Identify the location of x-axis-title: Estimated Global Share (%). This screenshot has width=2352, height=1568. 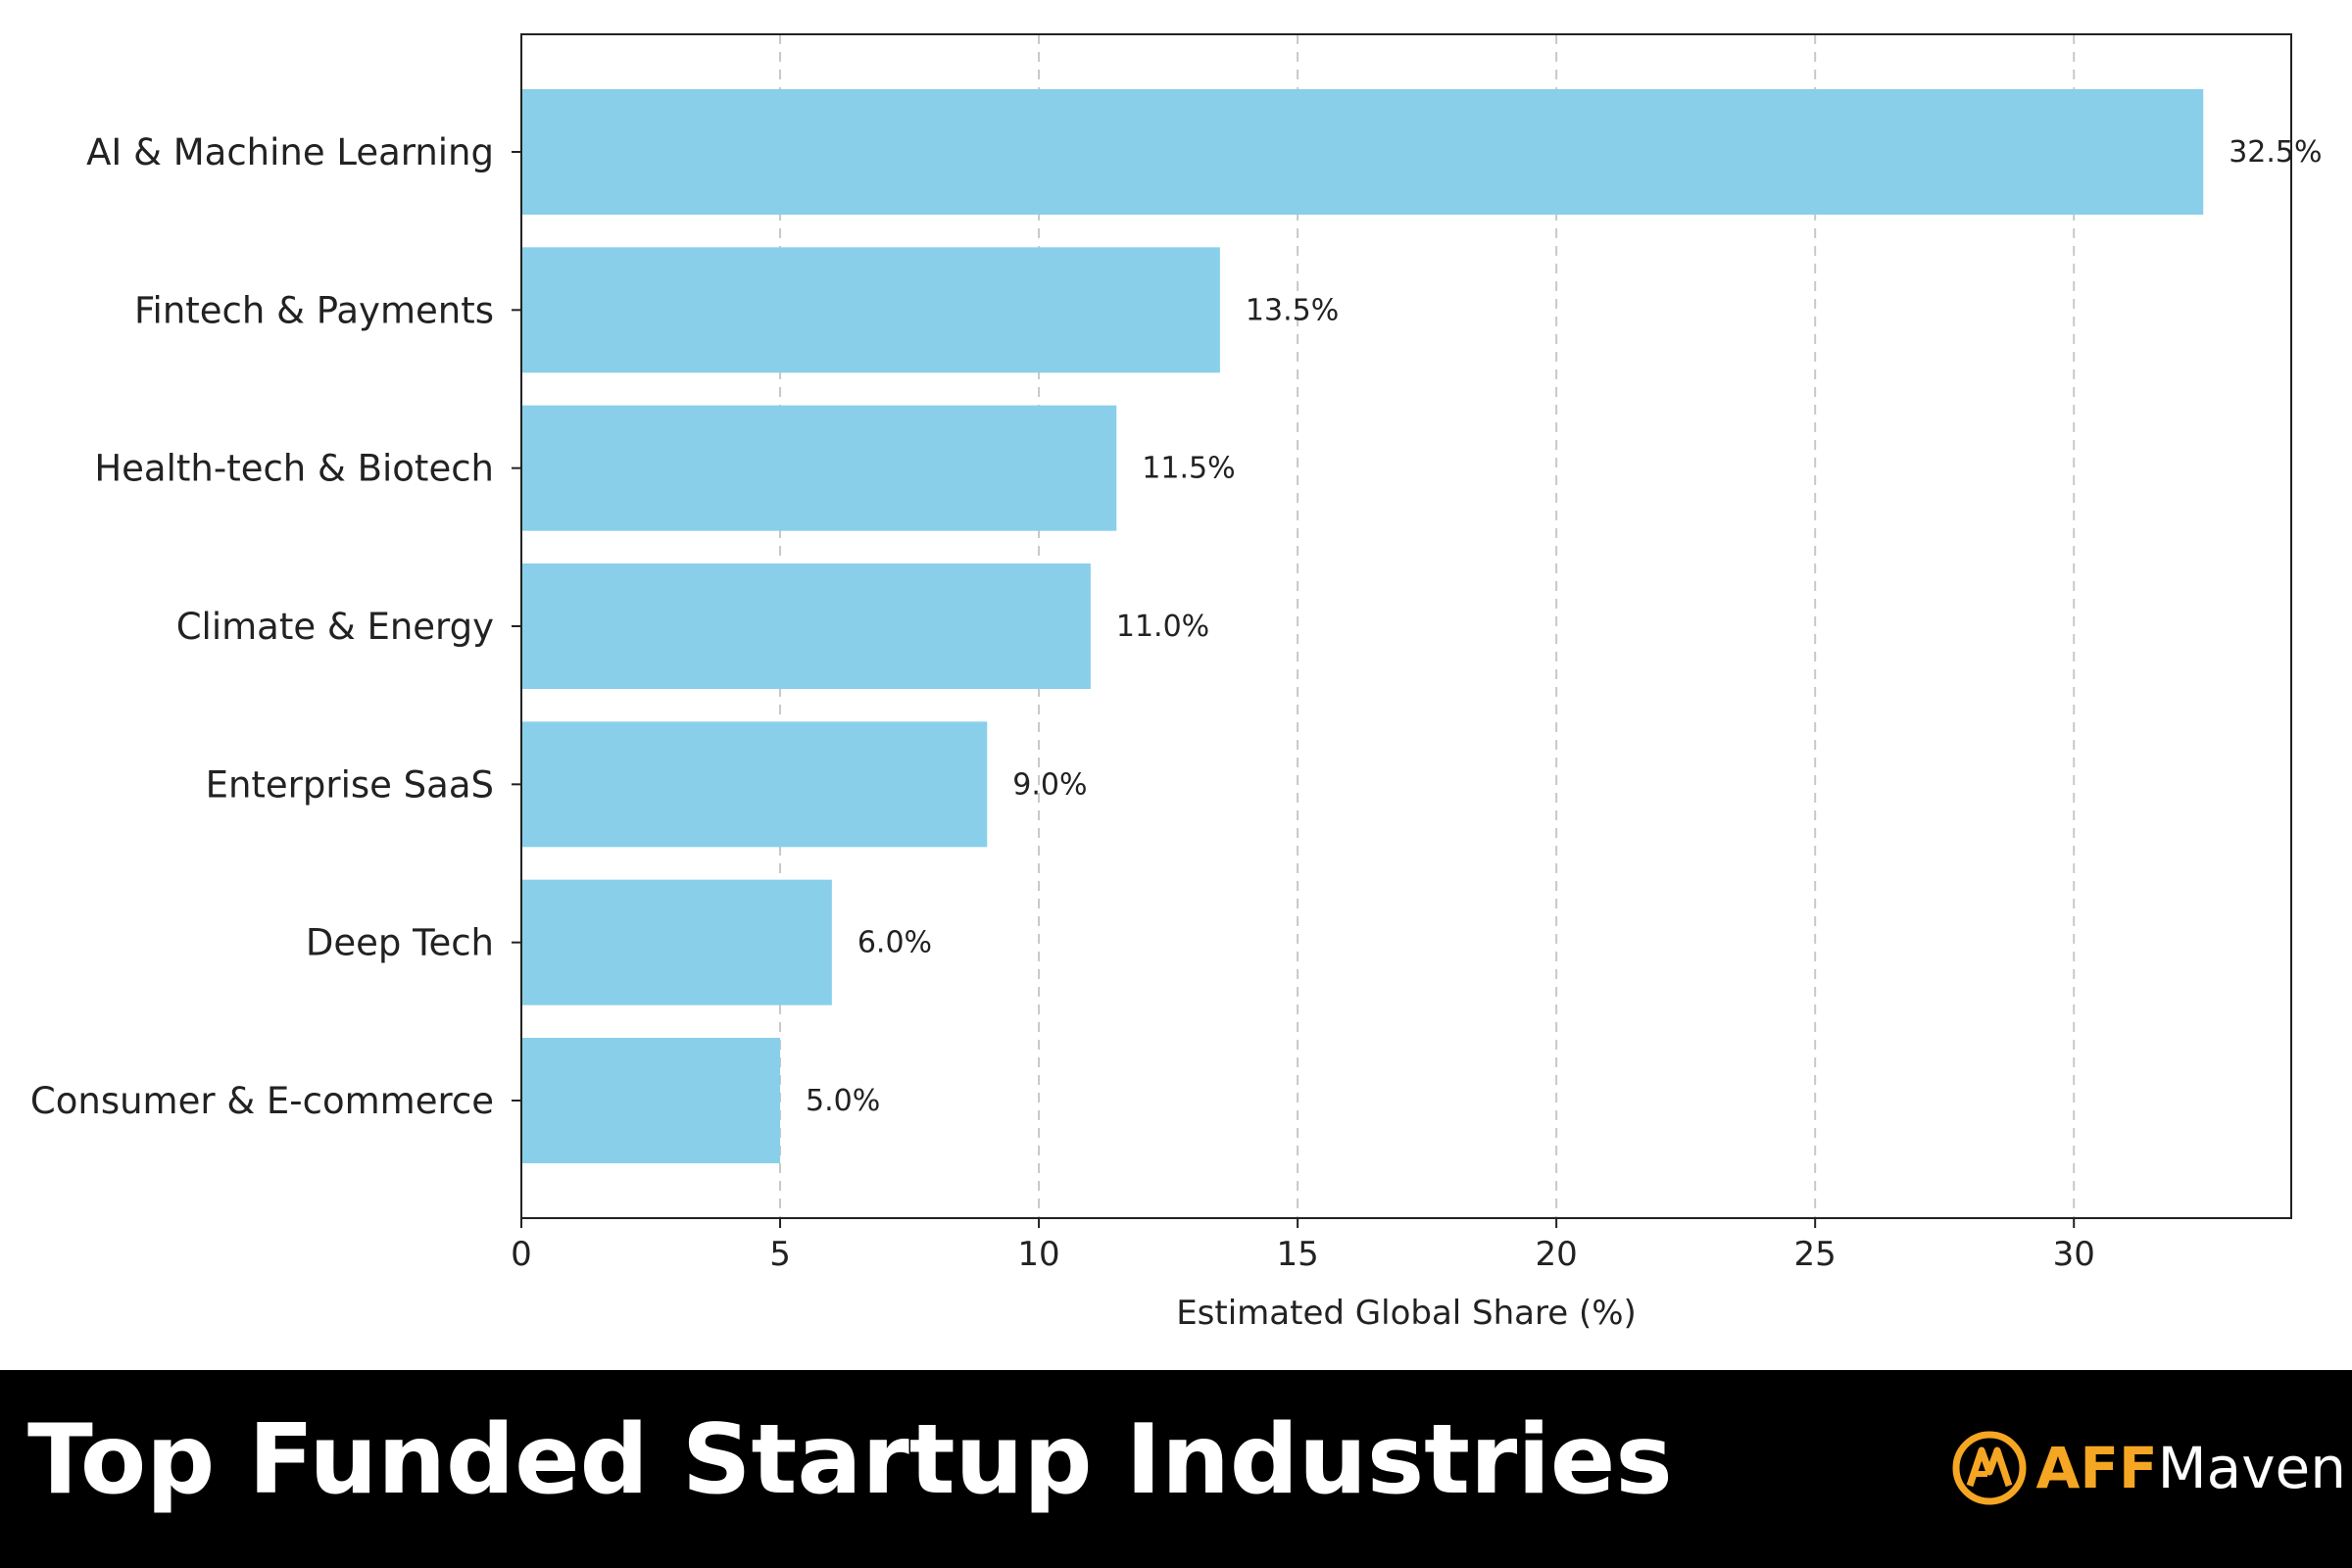
(1406, 1313).